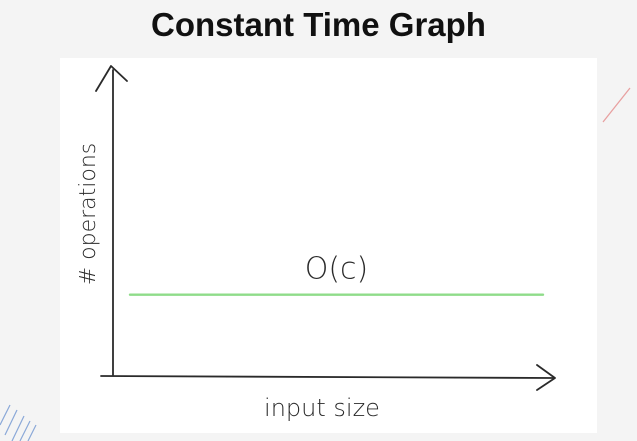  Describe the element at coordinates (327, 377) in the screenshot. I see `x-axis` at that location.